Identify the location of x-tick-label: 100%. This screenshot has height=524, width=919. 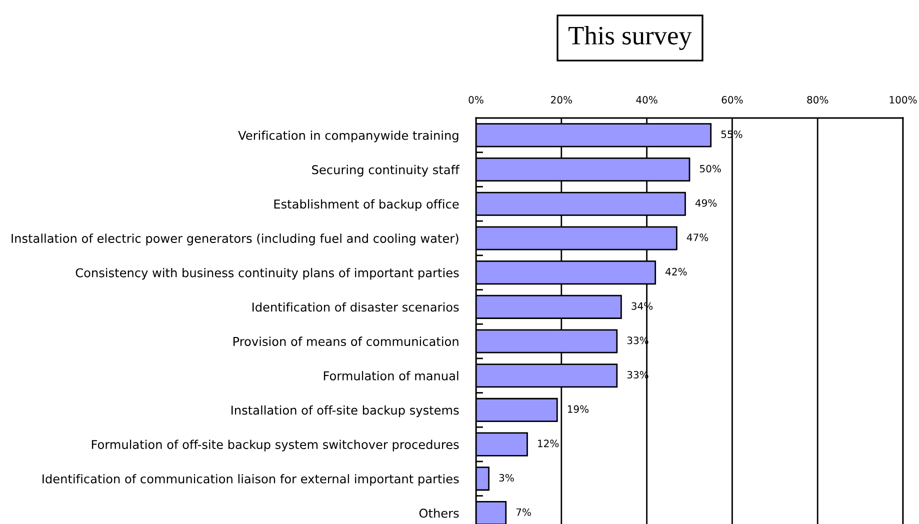
(903, 100).